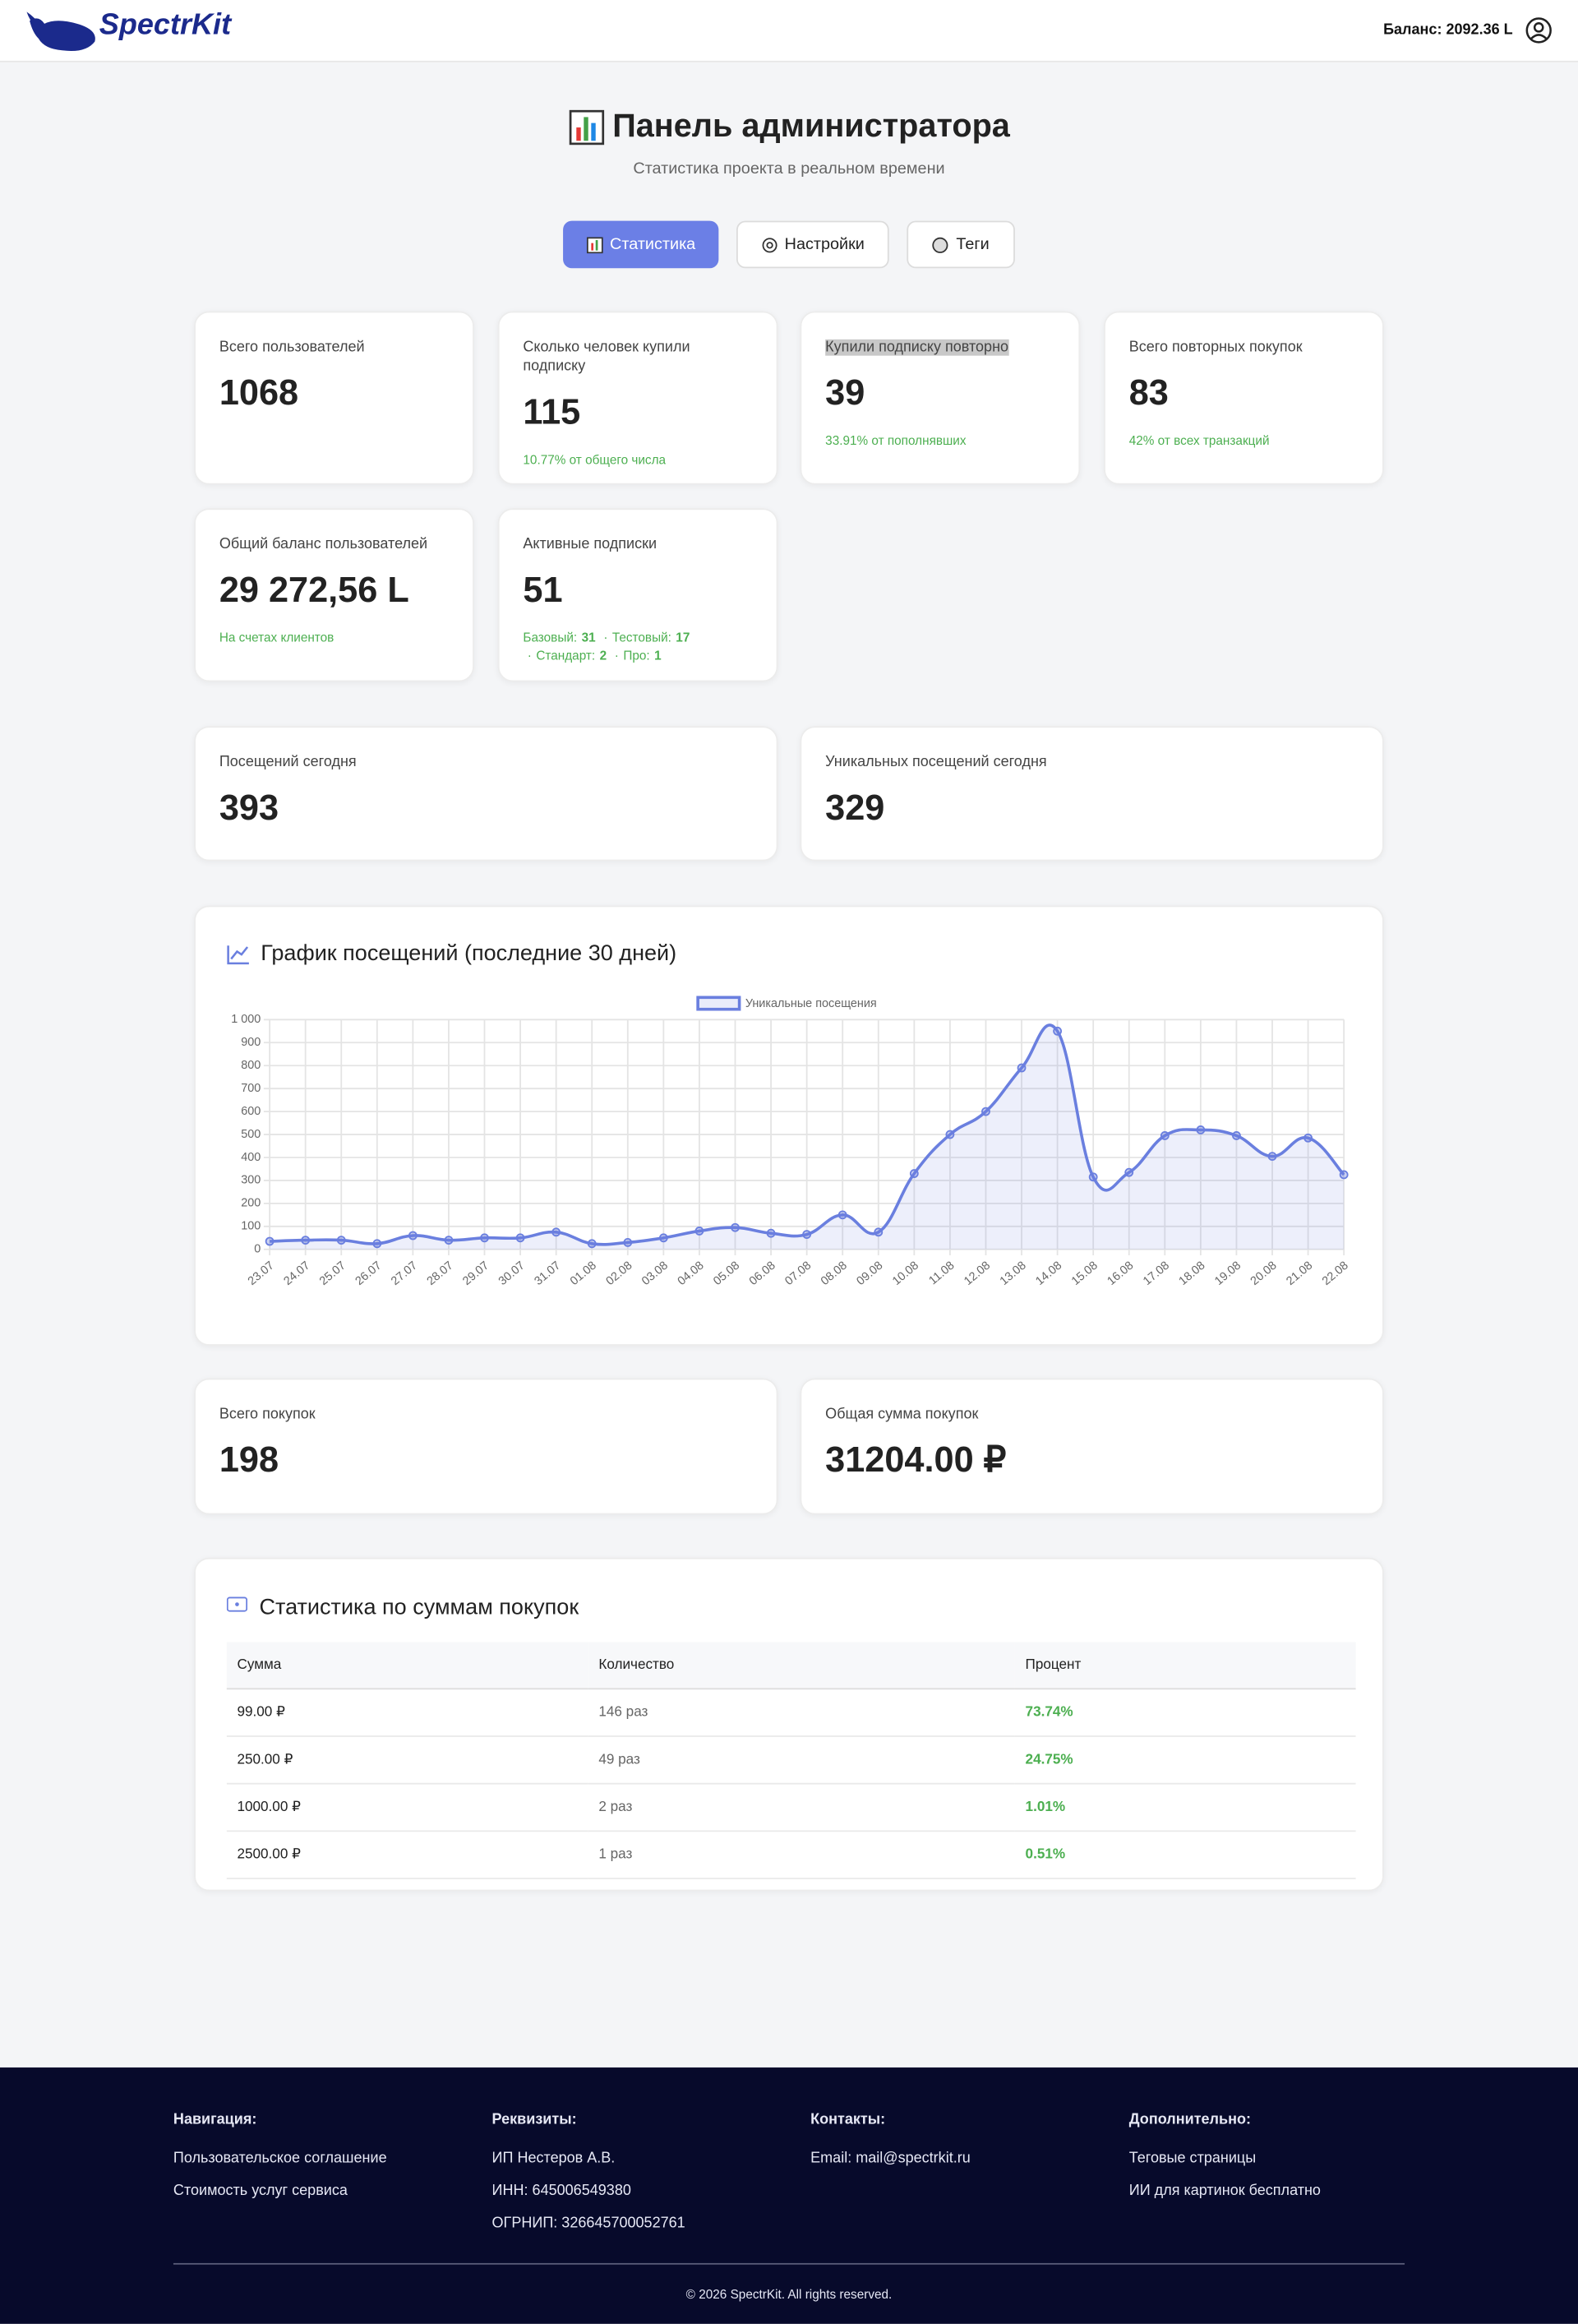  What do you see at coordinates (1148, 393) in the screenshot?
I see `stat-value: 83` at bounding box center [1148, 393].